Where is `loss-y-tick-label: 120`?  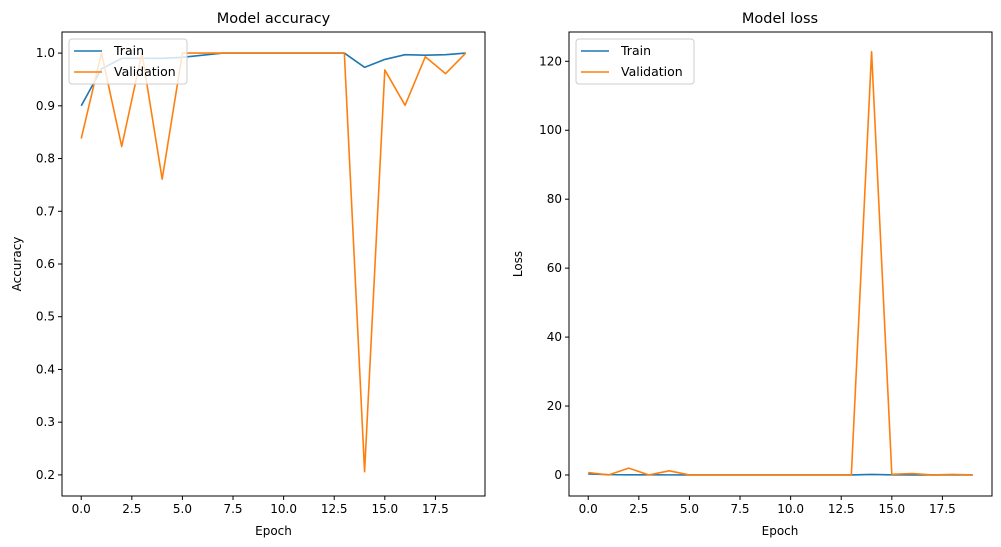 loss-y-tick-label: 120 is located at coordinates (550, 61).